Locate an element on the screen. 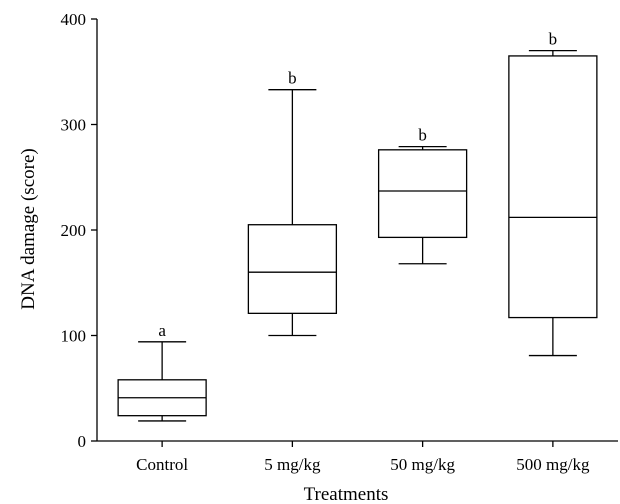 The image size is (620, 504). y-tick-label: 200 is located at coordinates (74, 230).